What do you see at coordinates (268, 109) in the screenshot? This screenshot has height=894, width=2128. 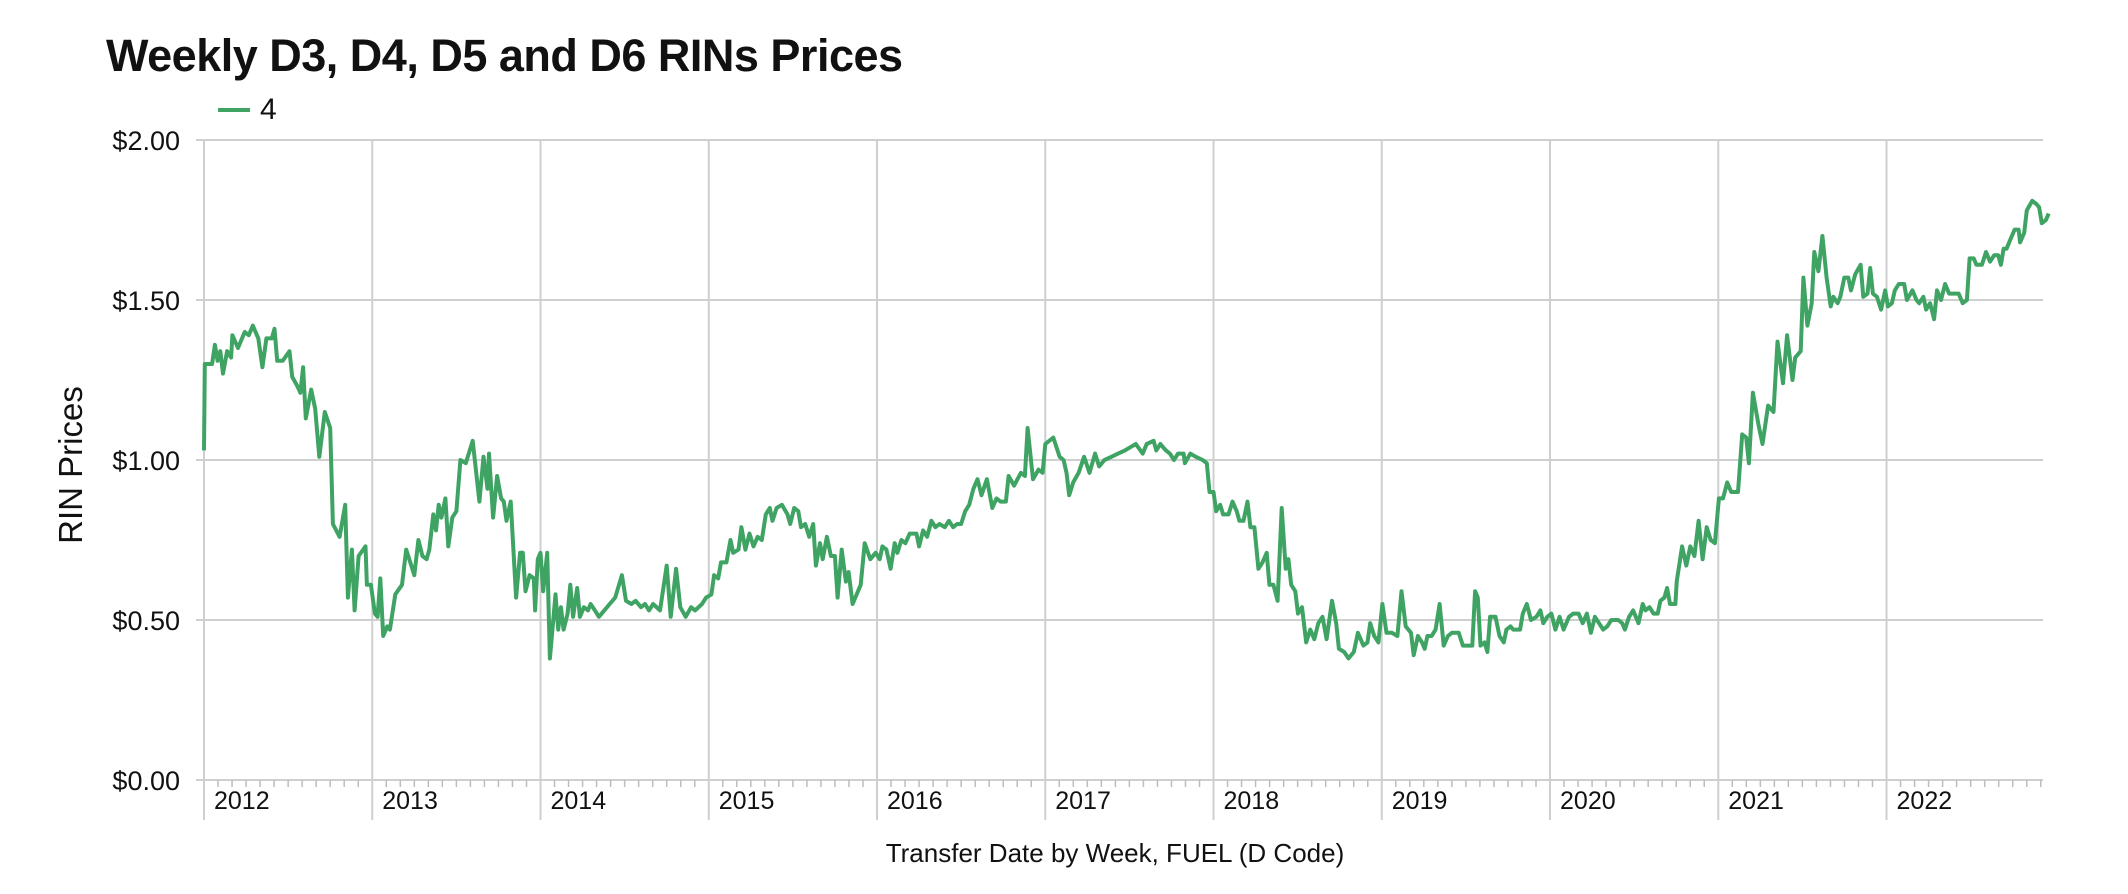 I see `legend-label: 4` at bounding box center [268, 109].